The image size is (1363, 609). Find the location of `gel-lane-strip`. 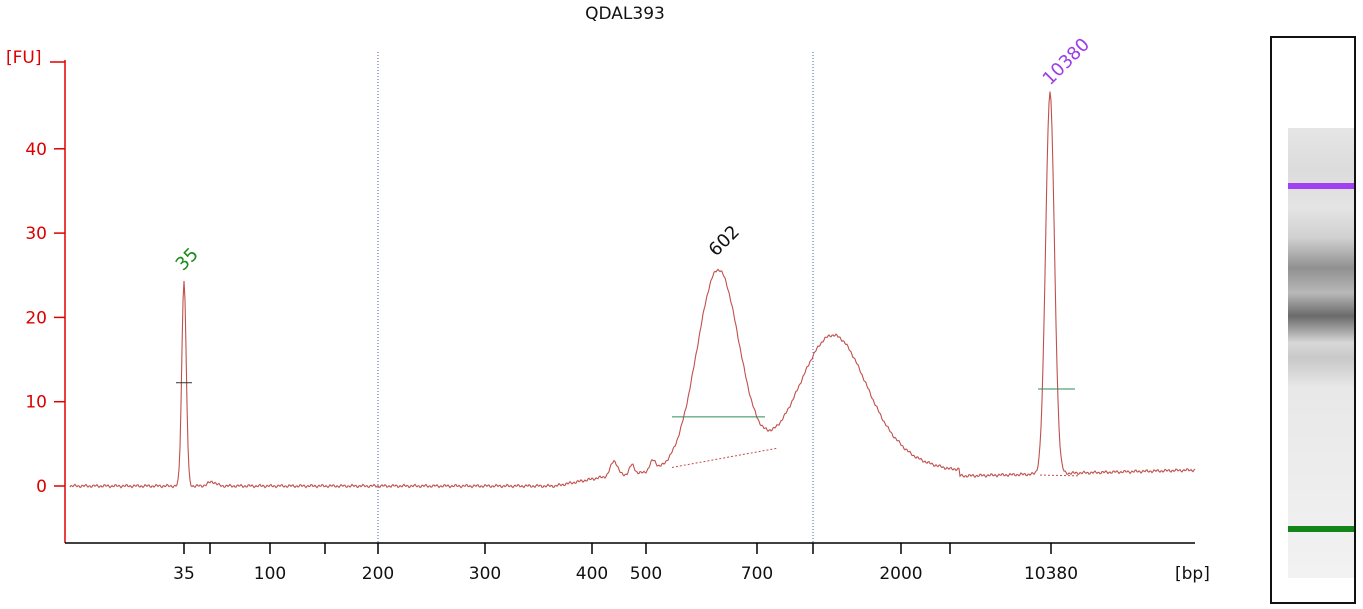

gel-lane-strip is located at coordinates (1321, 353).